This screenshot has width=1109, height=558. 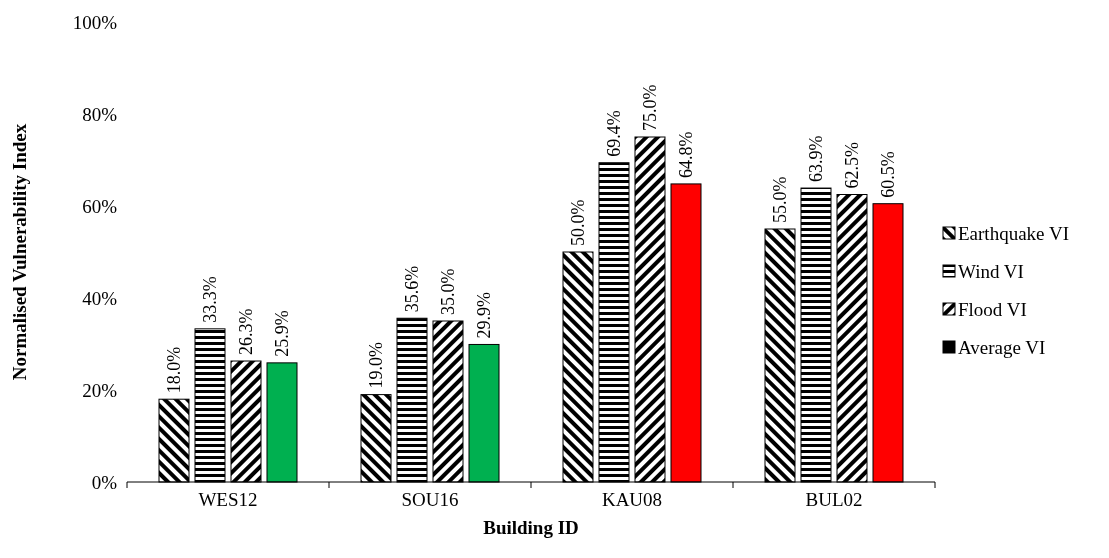 What do you see at coordinates (686, 154) in the screenshot?
I see `data-label: 64.8%` at bounding box center [686, 154].